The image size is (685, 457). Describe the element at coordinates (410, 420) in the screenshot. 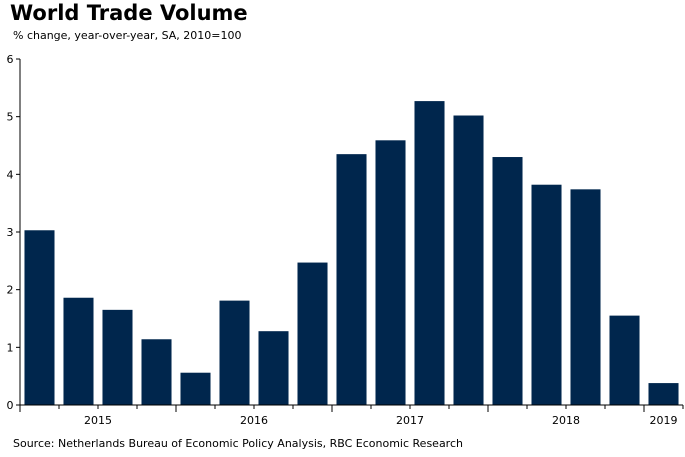

I see `x-tick-label: 2017` at that location.